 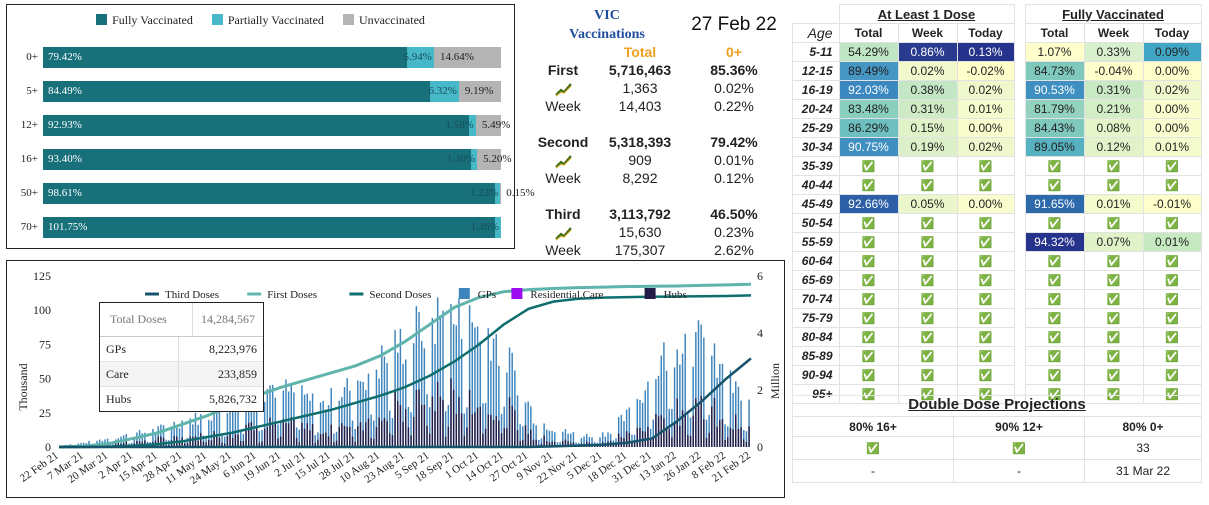 What do you see at coordinates (873, 448) in the screenshot?
I see `proj-cell: ✅` at bounding box center [873, 448].